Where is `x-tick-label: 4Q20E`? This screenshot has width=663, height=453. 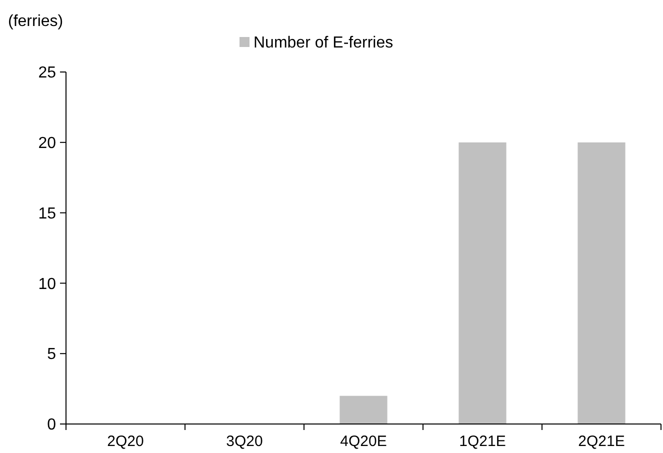 x-tick-label: 4Q20E is located at coordinates (363, 441).